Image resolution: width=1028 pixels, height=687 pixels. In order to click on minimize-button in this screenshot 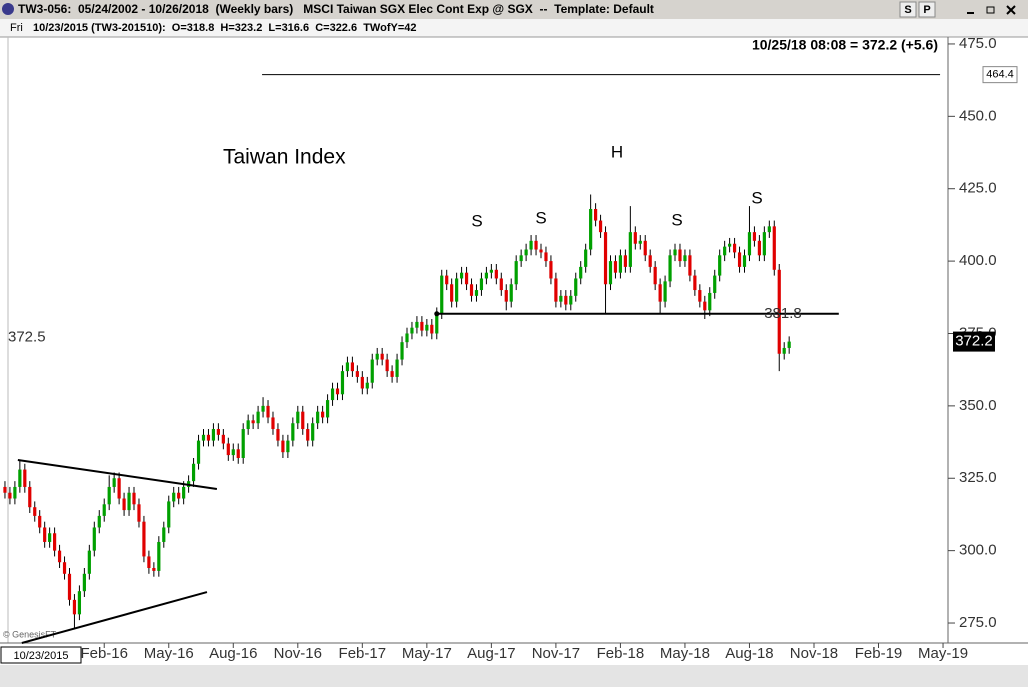, I will do `click(971, 9)`.